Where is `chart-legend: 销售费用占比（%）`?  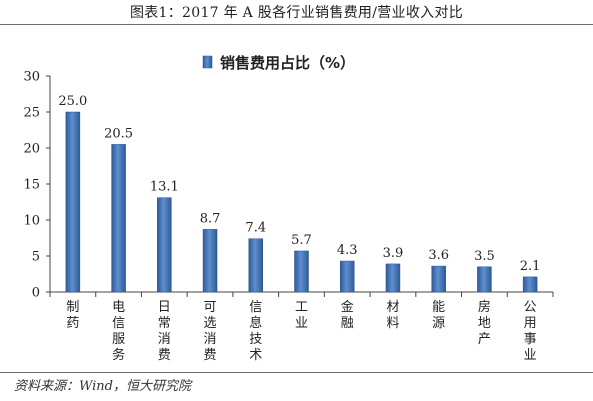 chart-legend: 销售费用占比（%） is located at coordinates (278, 63).